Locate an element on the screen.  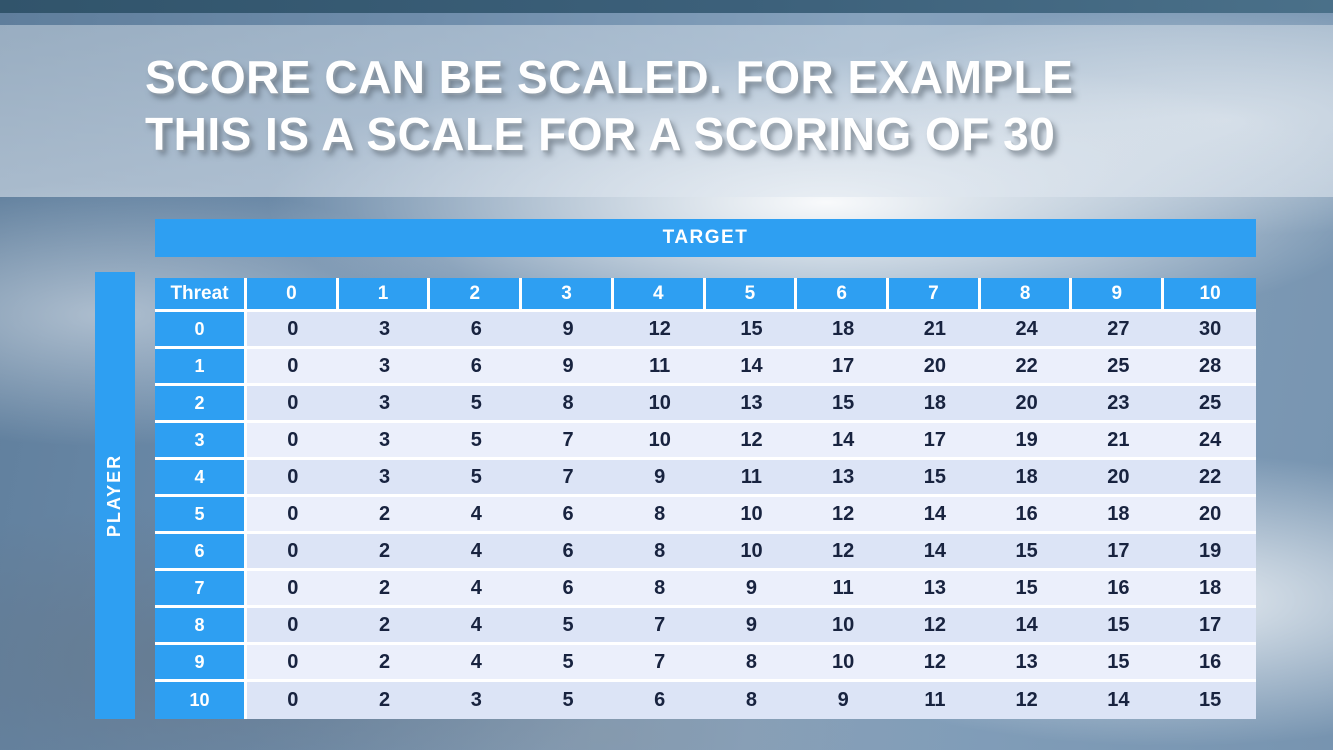
column-header-8: 8 is located at coordinates (1026, 295).